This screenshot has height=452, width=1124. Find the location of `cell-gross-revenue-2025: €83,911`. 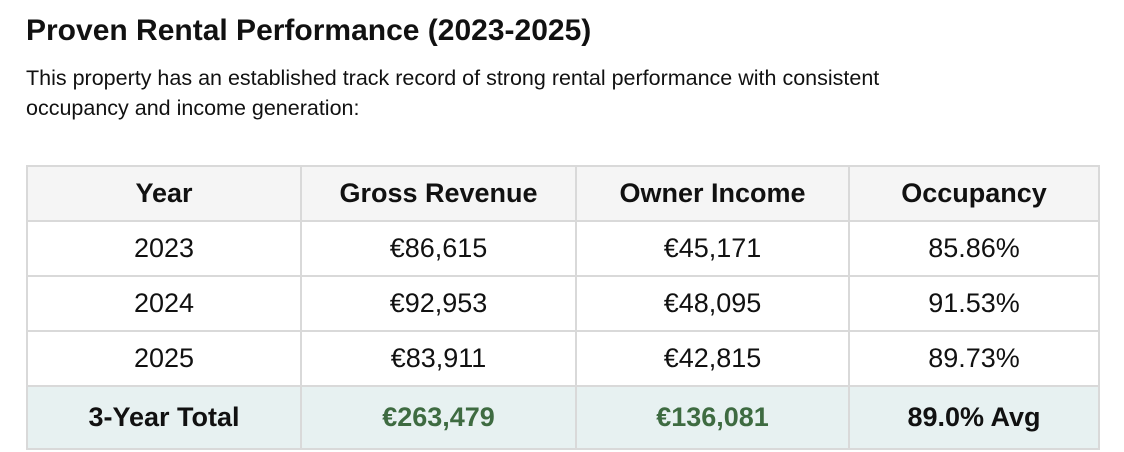

cell-gross-revenue-2025: €83,911 is located at coordinates (438, 358).